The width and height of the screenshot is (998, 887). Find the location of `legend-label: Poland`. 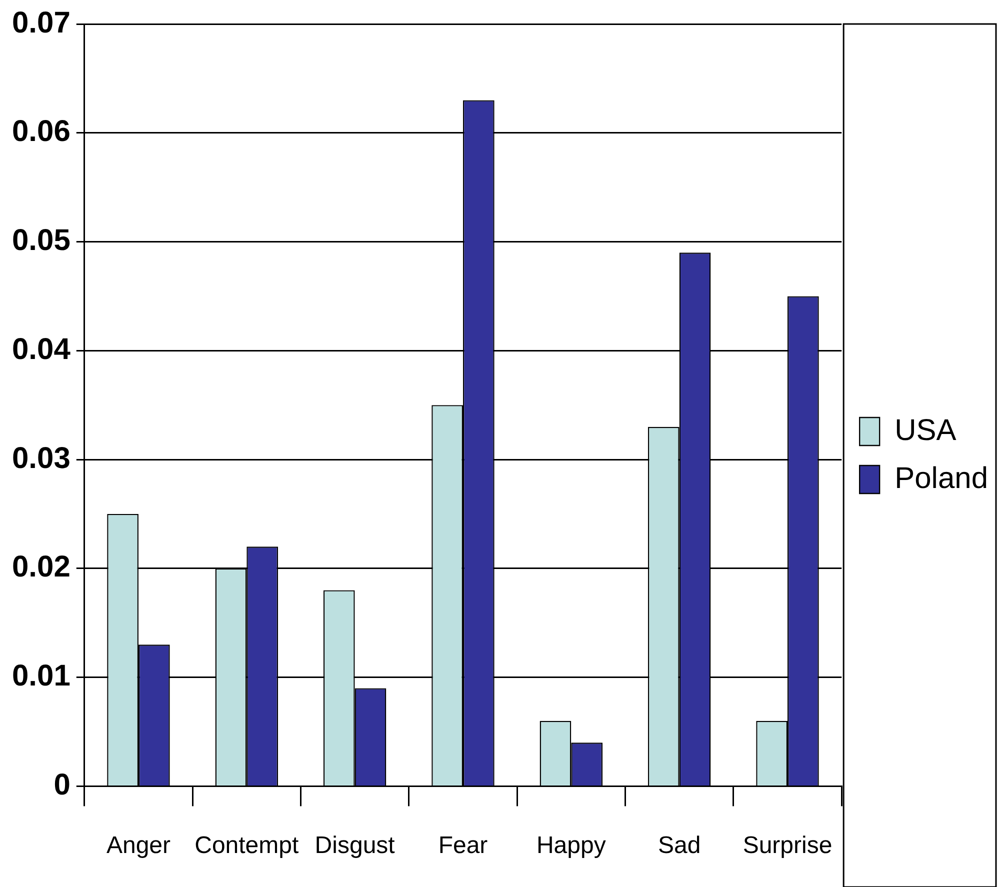

legend-label: Poland is located at coordinates (941, 478).